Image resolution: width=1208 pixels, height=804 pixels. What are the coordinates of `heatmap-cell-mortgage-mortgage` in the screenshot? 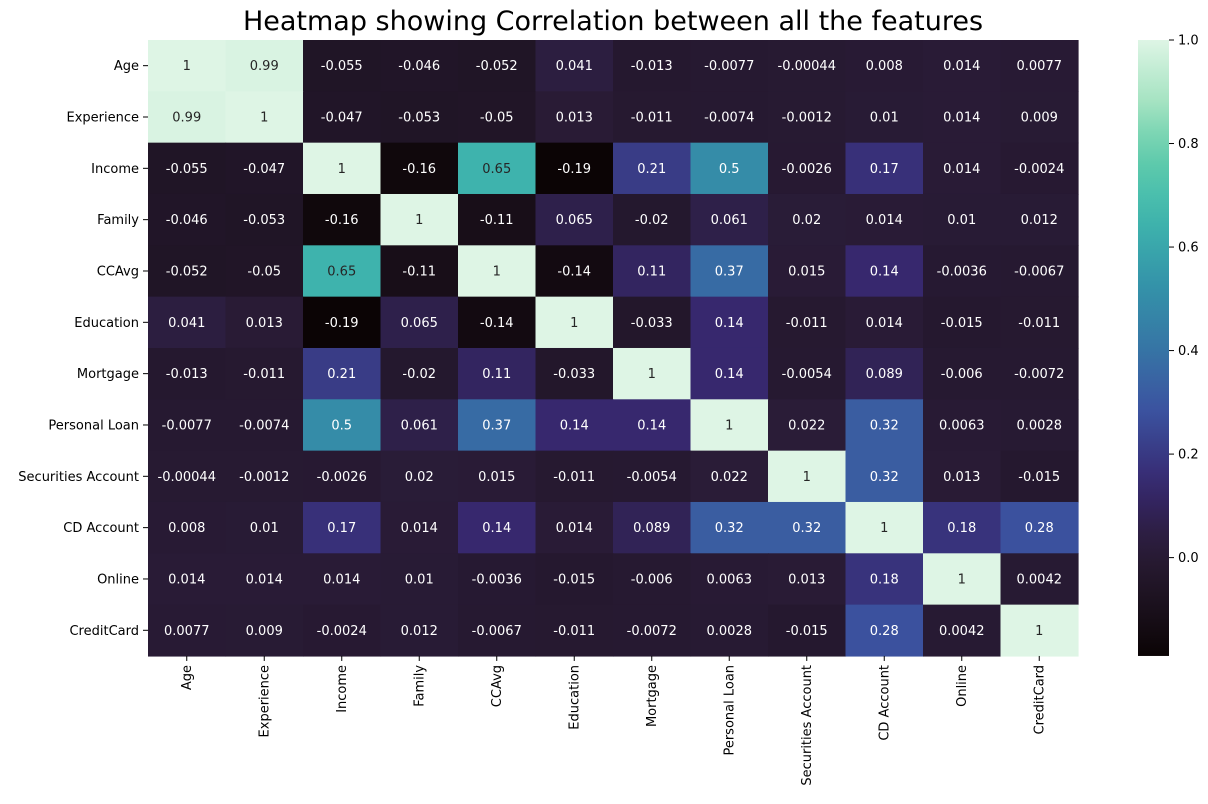 It's located at (652, 373).